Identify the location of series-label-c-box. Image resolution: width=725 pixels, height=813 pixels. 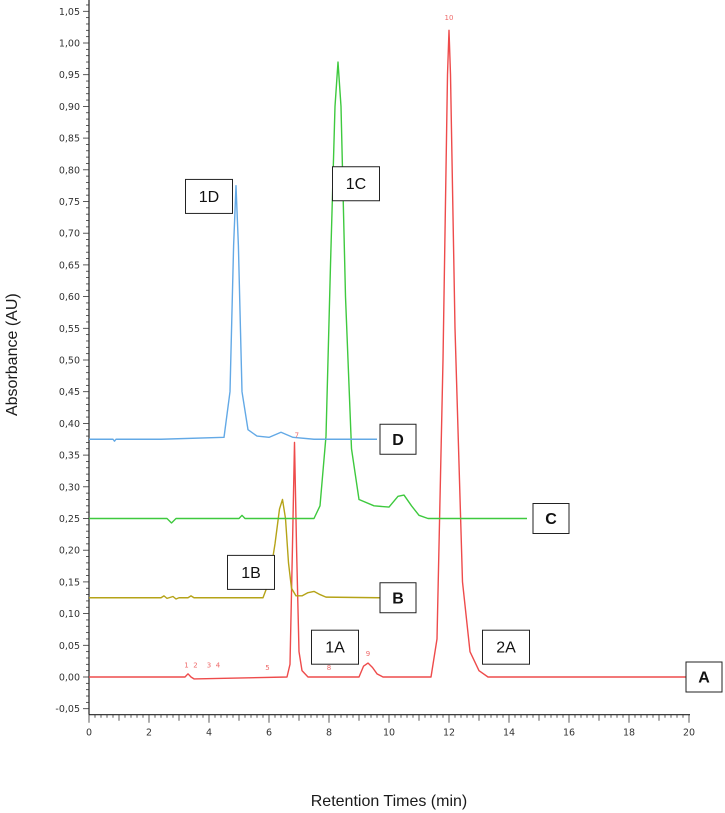
(551, 518).